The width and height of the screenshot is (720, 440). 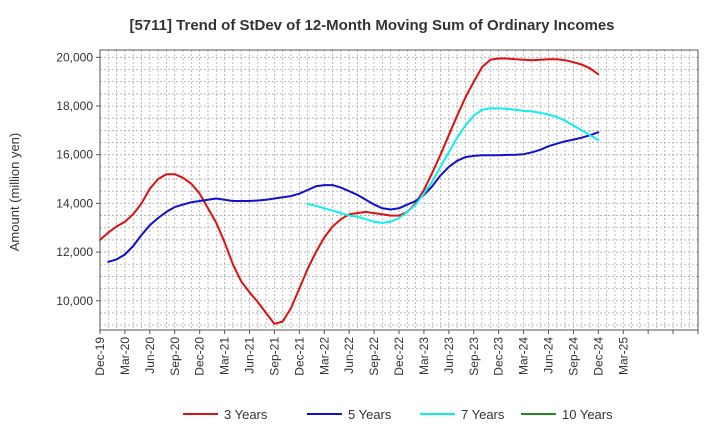 I want to click on y-axis-ticks: 10,000 12,000 14,000 16,000 18,000 20,000, so click(x=78, y=179).